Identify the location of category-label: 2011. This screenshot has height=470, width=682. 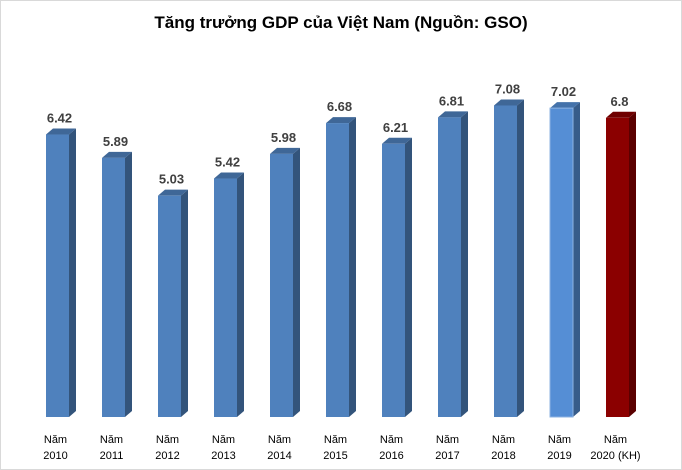
(112, 456).